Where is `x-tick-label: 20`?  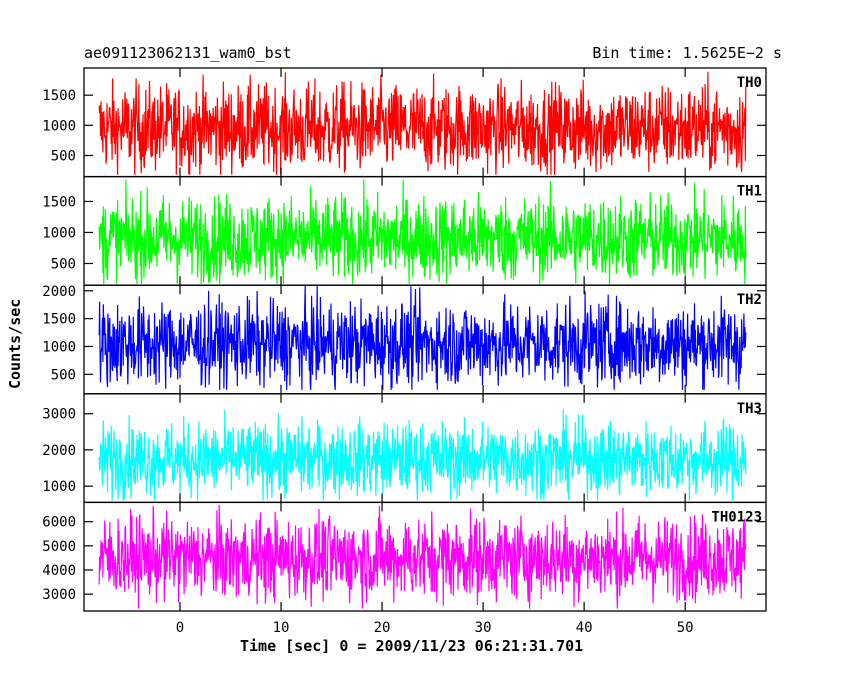 x-tick-label: 20 is located at coordinates (382, 628).